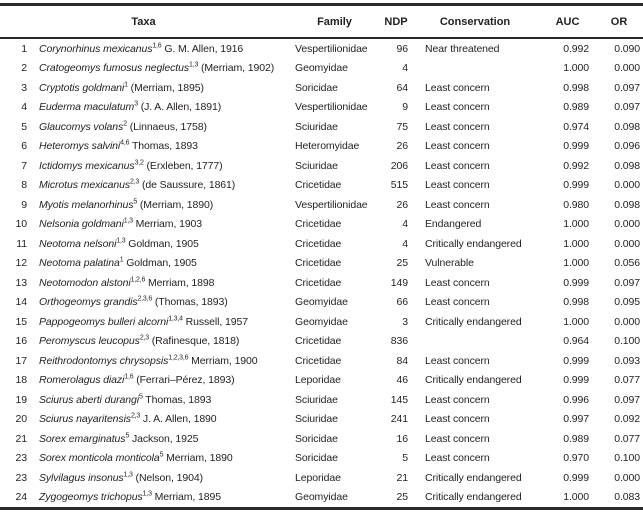 The width and height of the screenshot is (643, 521). I want to click on ndp-cell: 3, so click(405, 321).